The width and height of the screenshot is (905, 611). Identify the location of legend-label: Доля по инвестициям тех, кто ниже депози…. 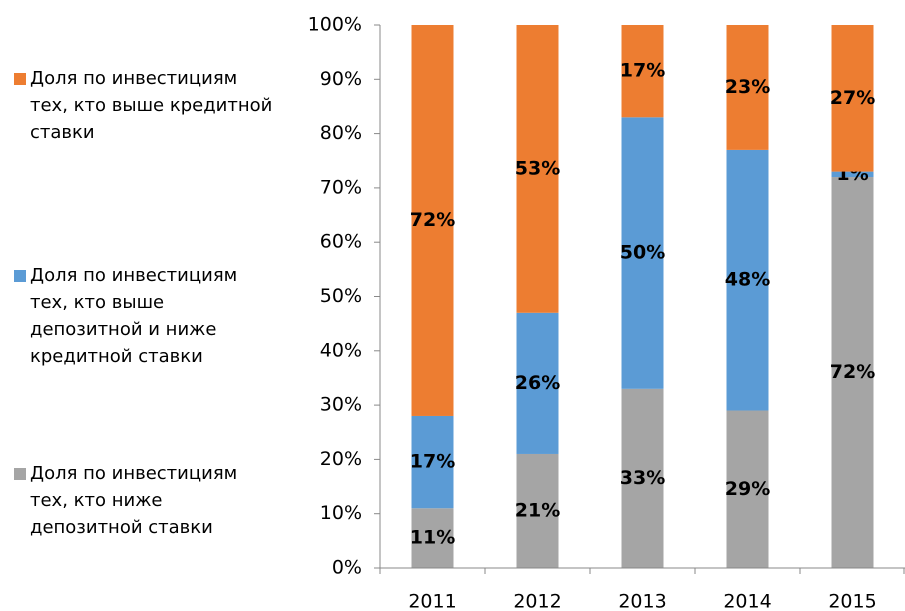
(134, 500).